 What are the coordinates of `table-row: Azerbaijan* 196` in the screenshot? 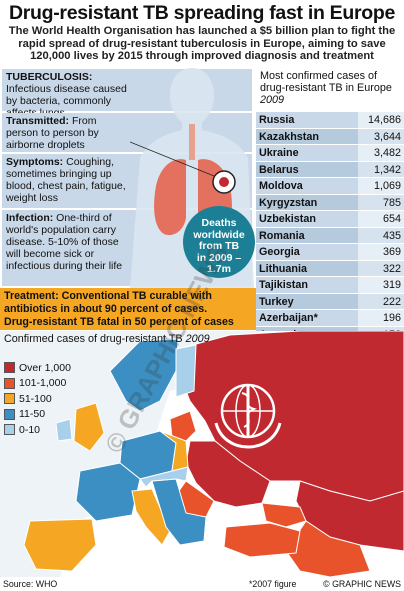 It's located at (330, 318).